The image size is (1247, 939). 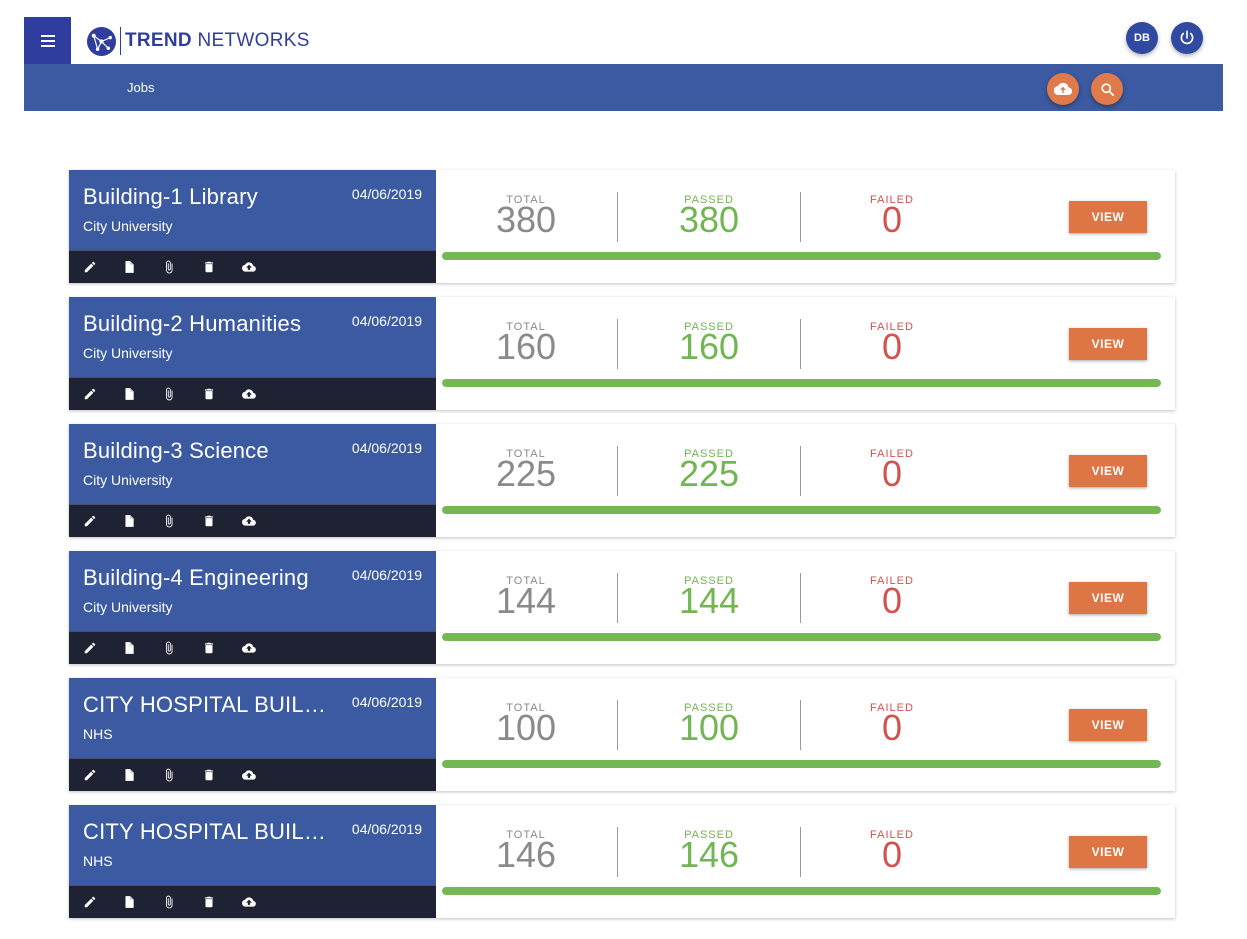 What do you see at coordinates (1063, 89) in the screenshot?
I see `upload-button` at bounding box center [1063, 89].